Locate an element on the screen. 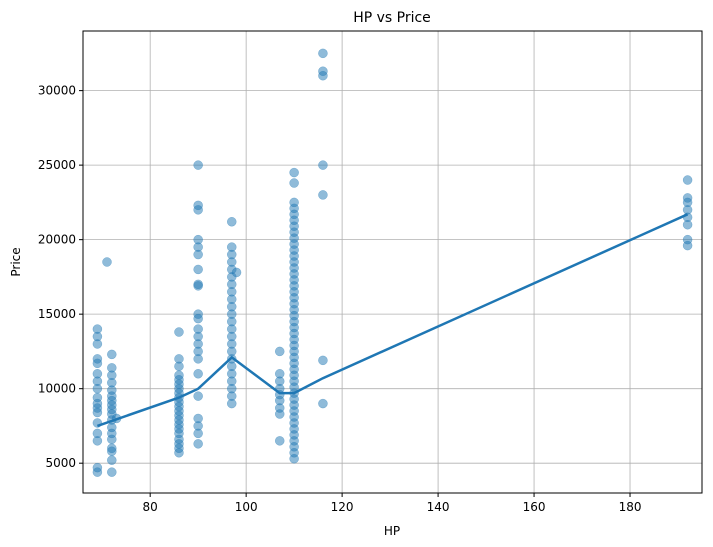  x-tick-label: 80 is located at coordinates (150, 507).